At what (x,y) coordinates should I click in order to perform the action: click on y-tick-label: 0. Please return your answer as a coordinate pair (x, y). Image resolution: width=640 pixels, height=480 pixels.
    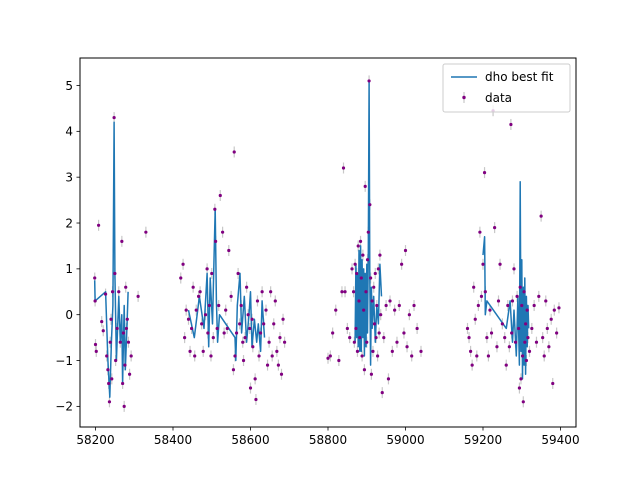
    Looking at the image, I should click on (69, 315).